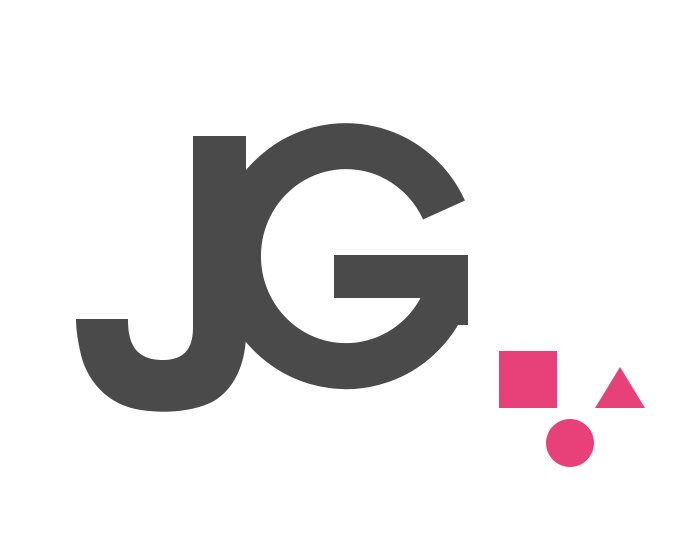 Image resolution: width=699 pixels, height=560 pixels. Describe the element at coordinates (447, 290) in the screenshot. I see `letter-g-spur` at that location.